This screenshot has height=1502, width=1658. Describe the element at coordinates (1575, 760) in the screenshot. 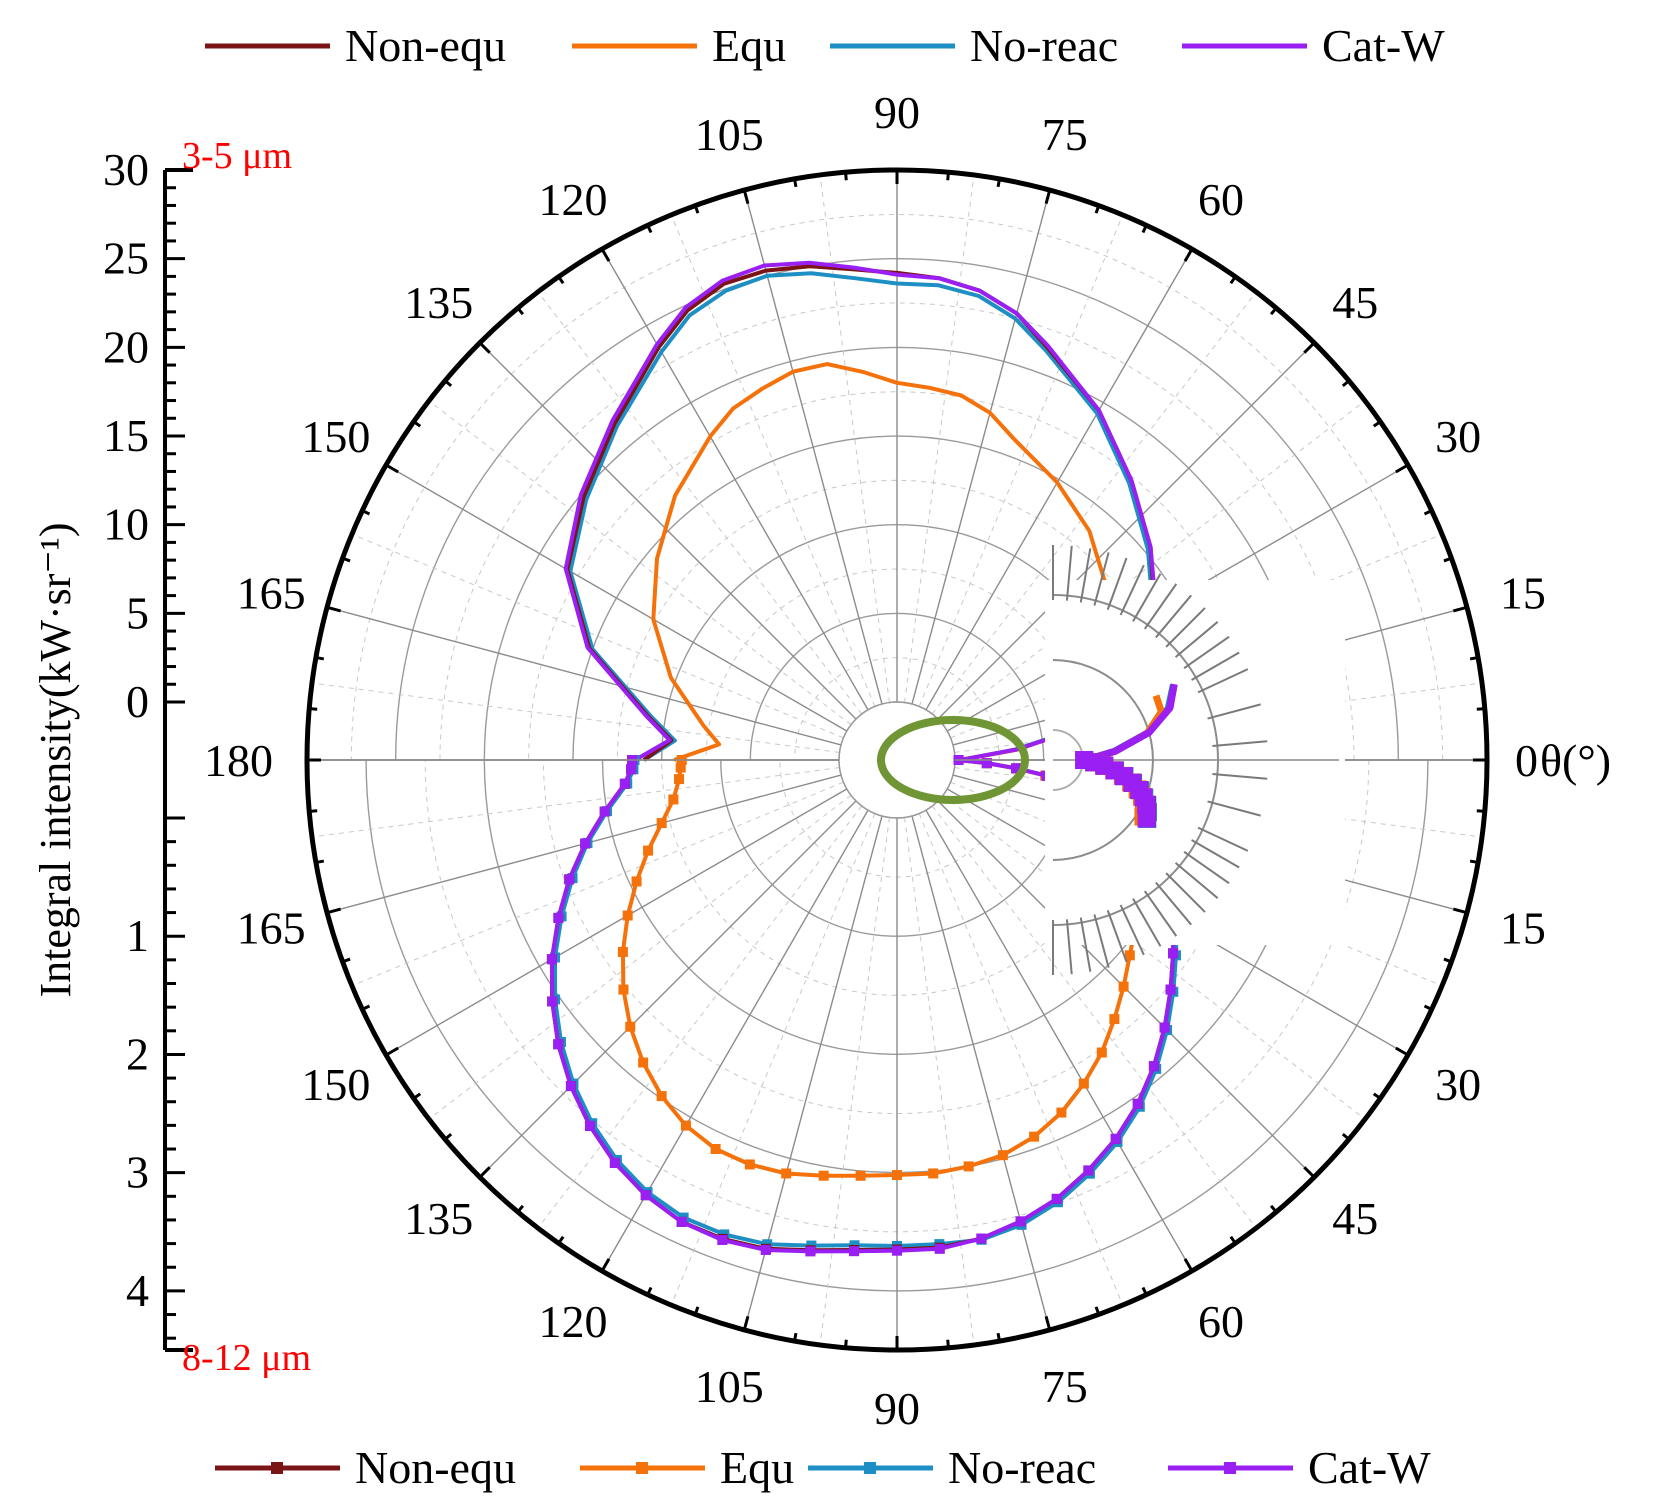

I see `angle-axis-title: θ(°)` at that location.